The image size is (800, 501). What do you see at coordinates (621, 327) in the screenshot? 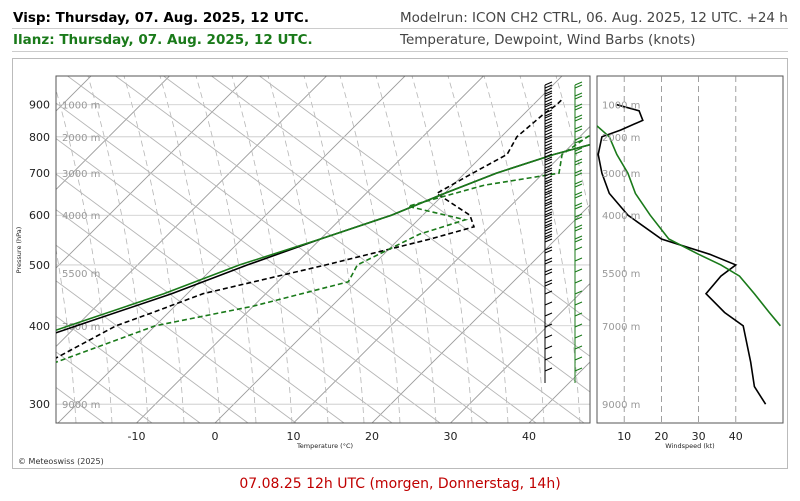
I see `wind-height-label: 7000 m` at bounding box center [621, 327].